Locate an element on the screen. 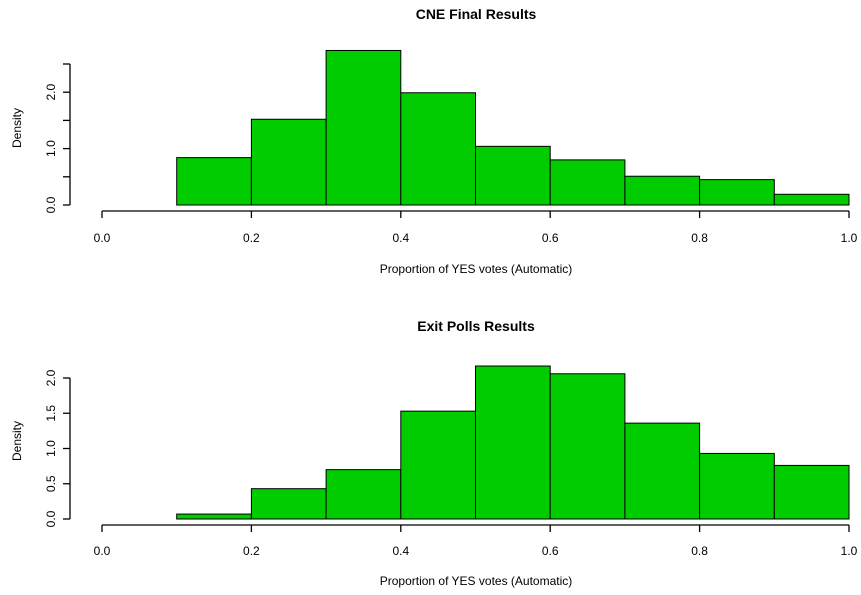  y-axis: 0.0 0.5 1.0 1.5 2.0 is located at coordinates (57, 448).